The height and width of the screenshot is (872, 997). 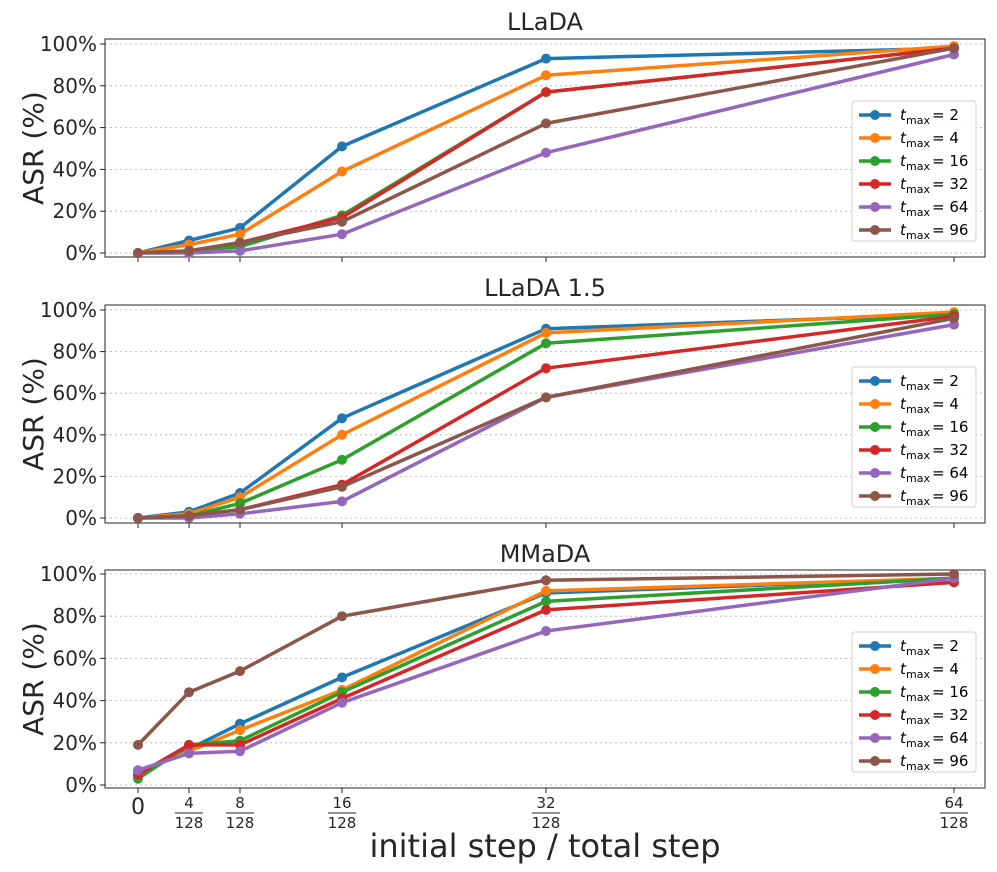 I want to click on x-tick-numerator: 16, so click(x=341, y=803).